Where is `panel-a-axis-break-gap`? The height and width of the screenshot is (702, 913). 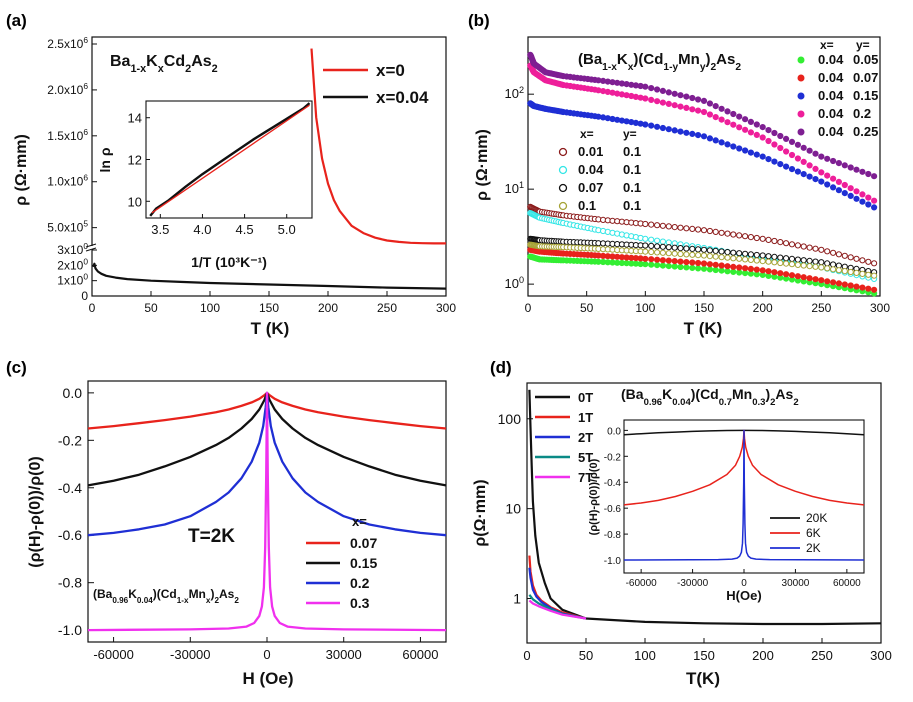 panel-a-axis-break-gap is located at coordinates (91, 248).